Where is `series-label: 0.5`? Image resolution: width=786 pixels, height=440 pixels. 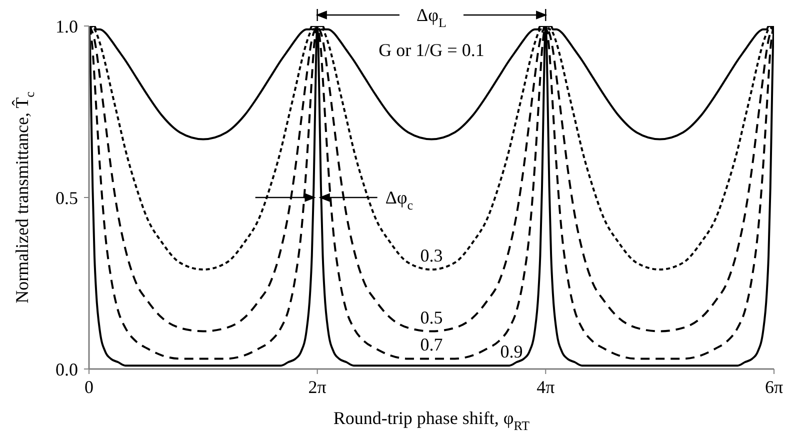 series-label: 0.5 is located at coordinates (431, 317).